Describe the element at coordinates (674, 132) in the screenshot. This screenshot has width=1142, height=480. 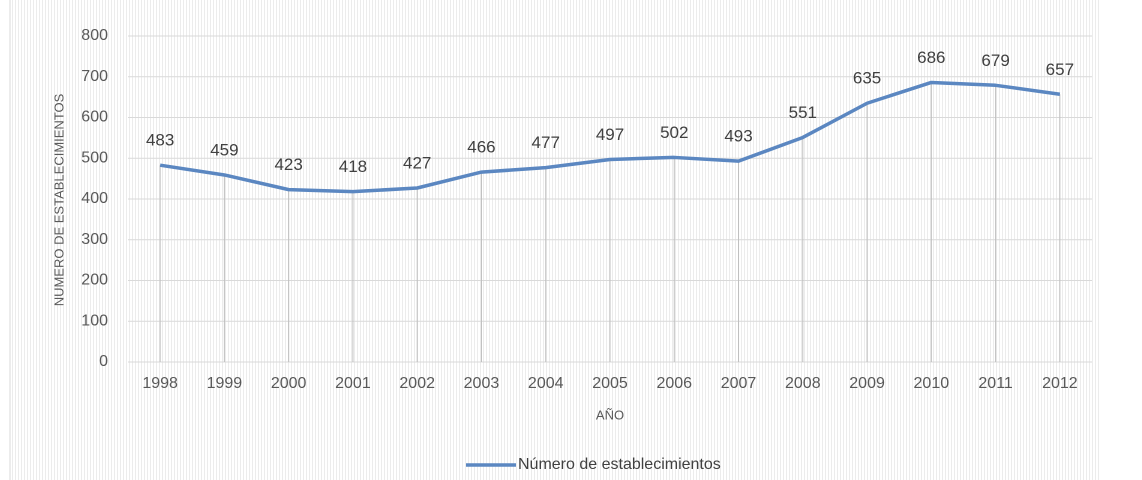
I see `data-label: 502` at that location.